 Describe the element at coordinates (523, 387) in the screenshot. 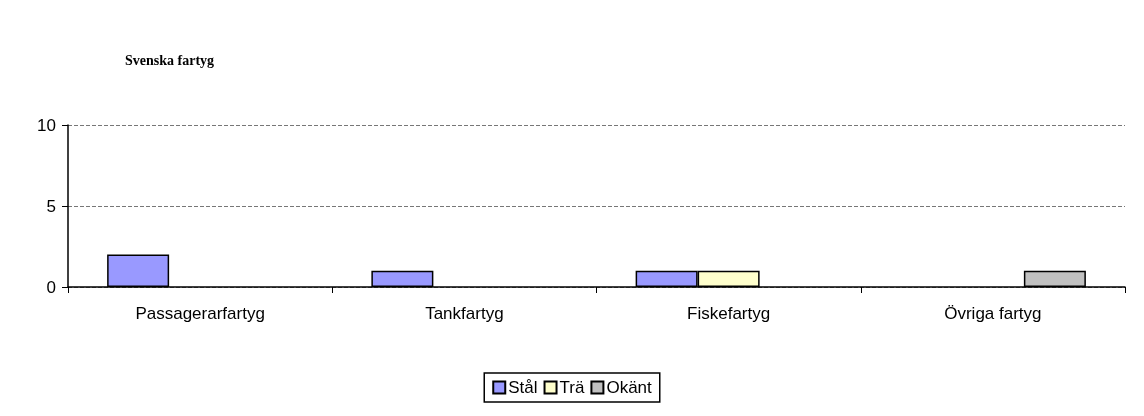

I see `legend-label: Stål` at that location.